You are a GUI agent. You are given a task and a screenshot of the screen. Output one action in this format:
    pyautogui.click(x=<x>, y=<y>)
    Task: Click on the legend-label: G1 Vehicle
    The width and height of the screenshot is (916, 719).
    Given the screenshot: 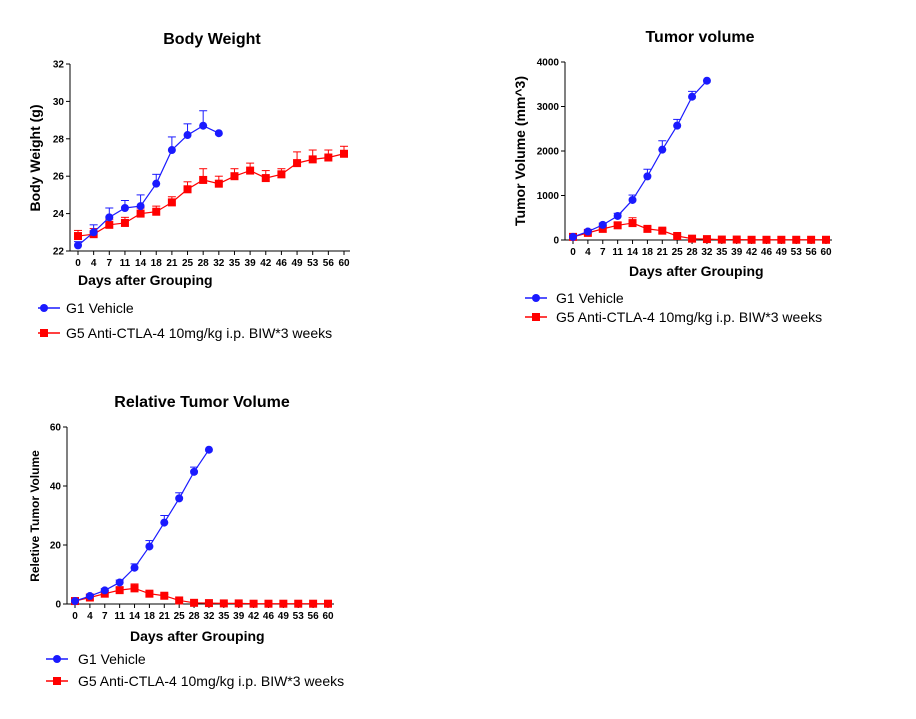 What is the action you would take?
    pyautogui.click(x=590, y=298)
    